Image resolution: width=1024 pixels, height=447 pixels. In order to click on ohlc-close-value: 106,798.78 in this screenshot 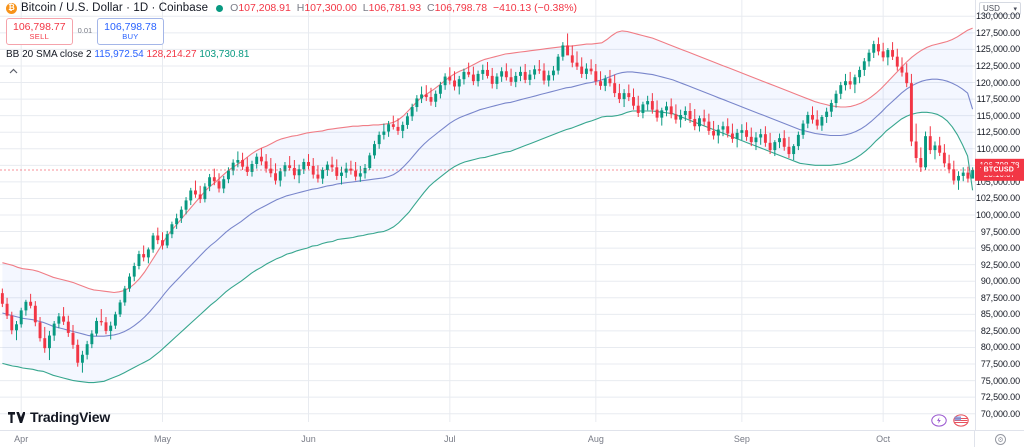, I will do `click(461, 7)`.